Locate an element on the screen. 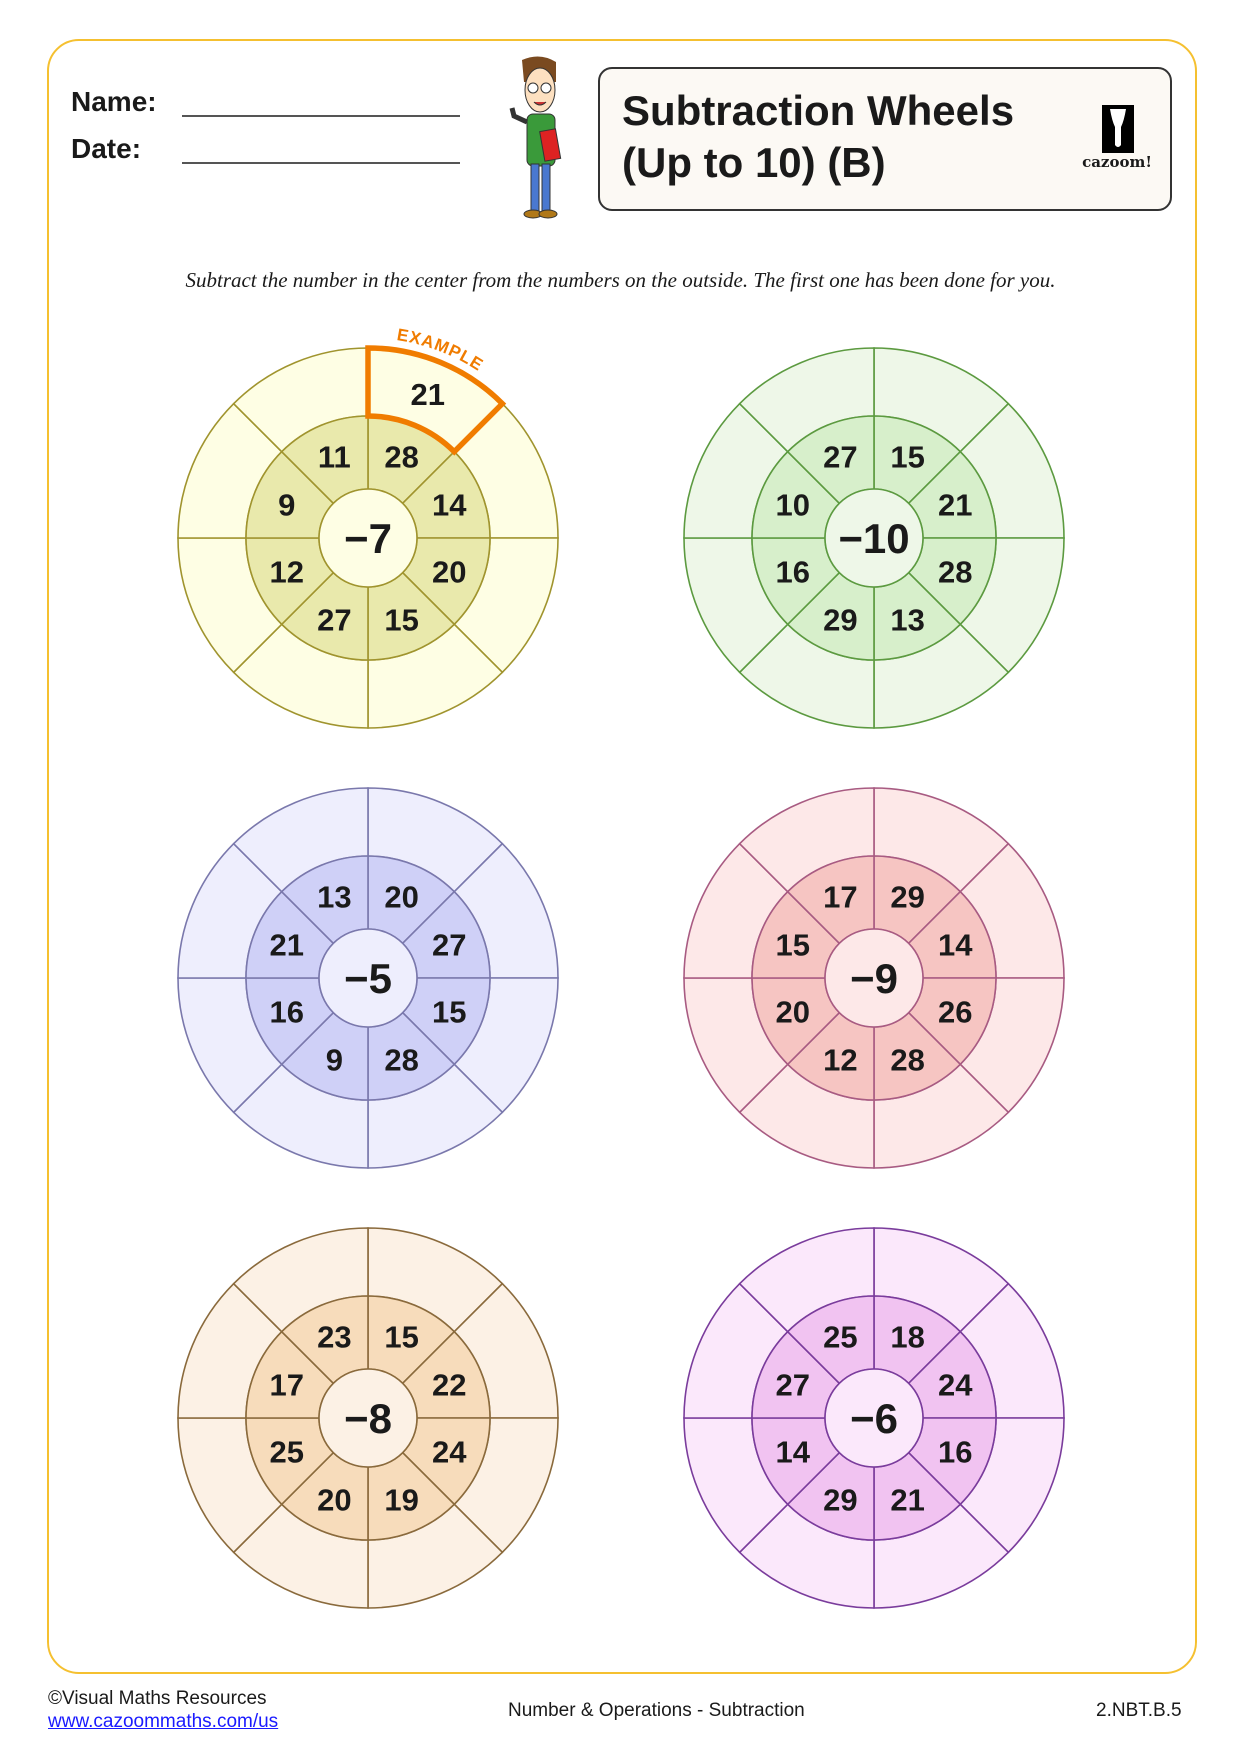 The height and width of the screenshot is (1754, 1241). example-answer: 21 is located at coordinates (427, 394).